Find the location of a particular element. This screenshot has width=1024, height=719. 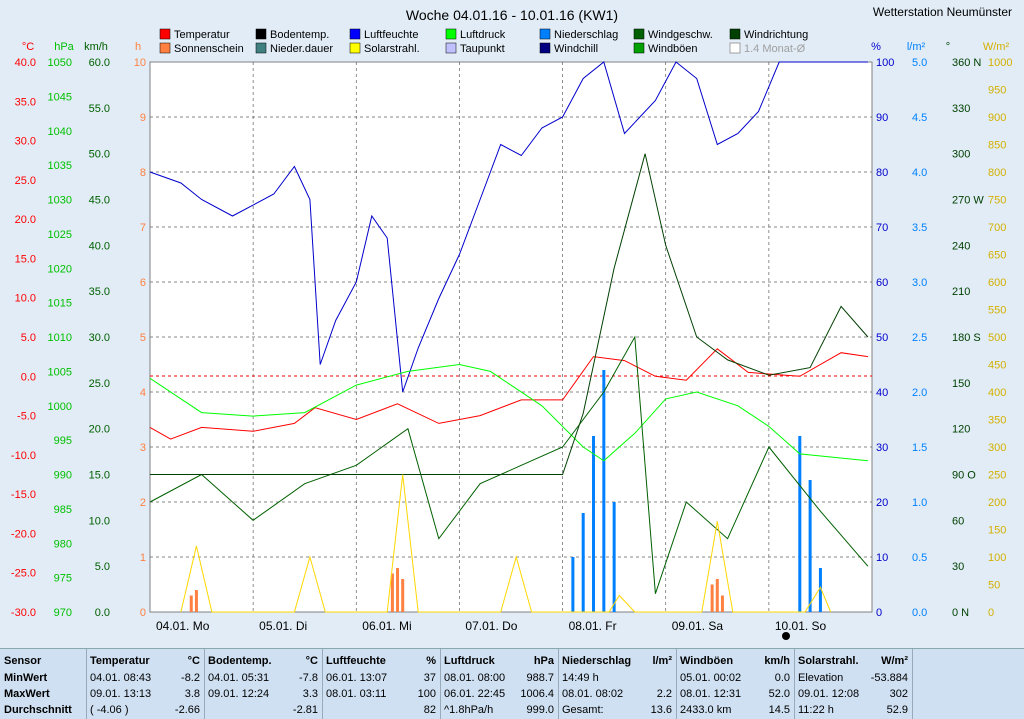

axis-hpa-tick: 1025 is located at coordinates (60, 235).